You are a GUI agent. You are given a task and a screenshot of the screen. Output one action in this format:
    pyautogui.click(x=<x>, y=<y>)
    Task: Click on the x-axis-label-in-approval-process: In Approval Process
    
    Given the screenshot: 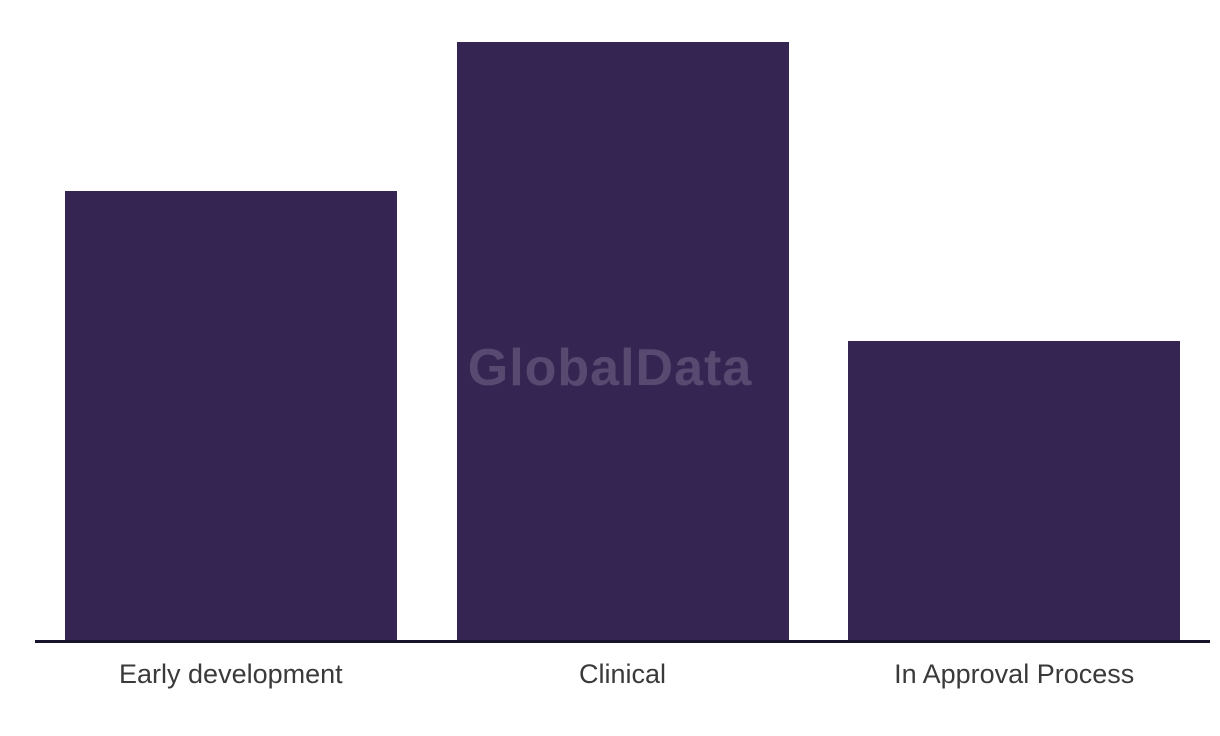 What is the action you would take?
    pyautogui.click(x=1014, y=674)
    